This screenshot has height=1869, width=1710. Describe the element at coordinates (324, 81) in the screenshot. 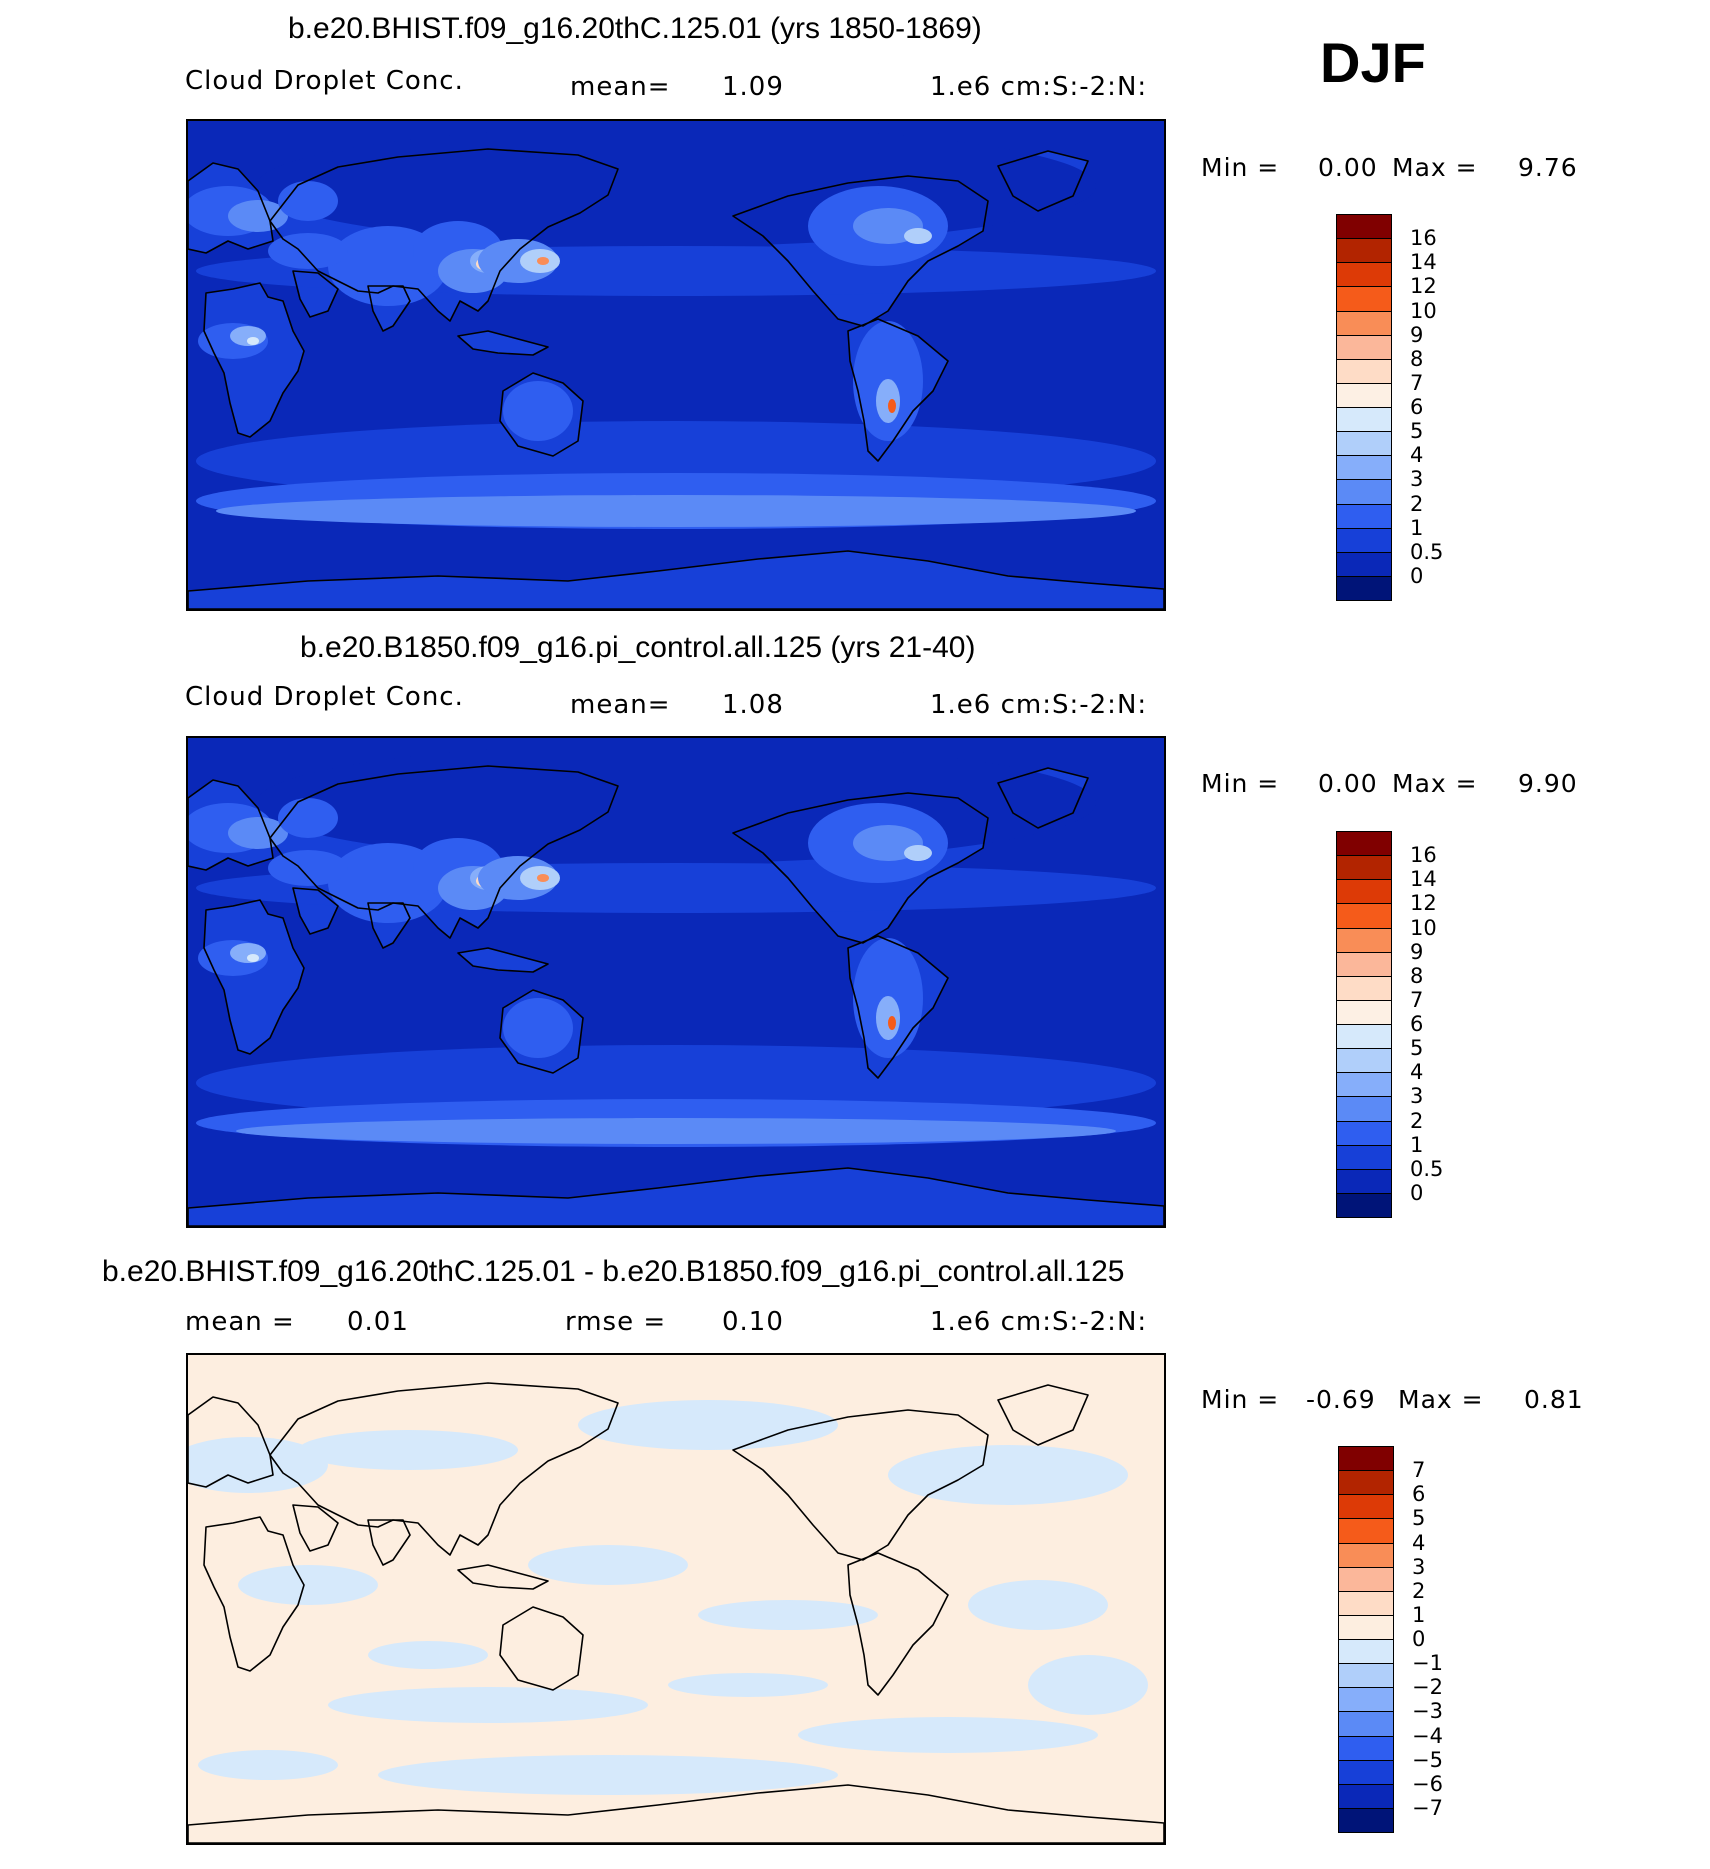

I see `panel-1-variable: Cloud Droplet Conc.` at that location.